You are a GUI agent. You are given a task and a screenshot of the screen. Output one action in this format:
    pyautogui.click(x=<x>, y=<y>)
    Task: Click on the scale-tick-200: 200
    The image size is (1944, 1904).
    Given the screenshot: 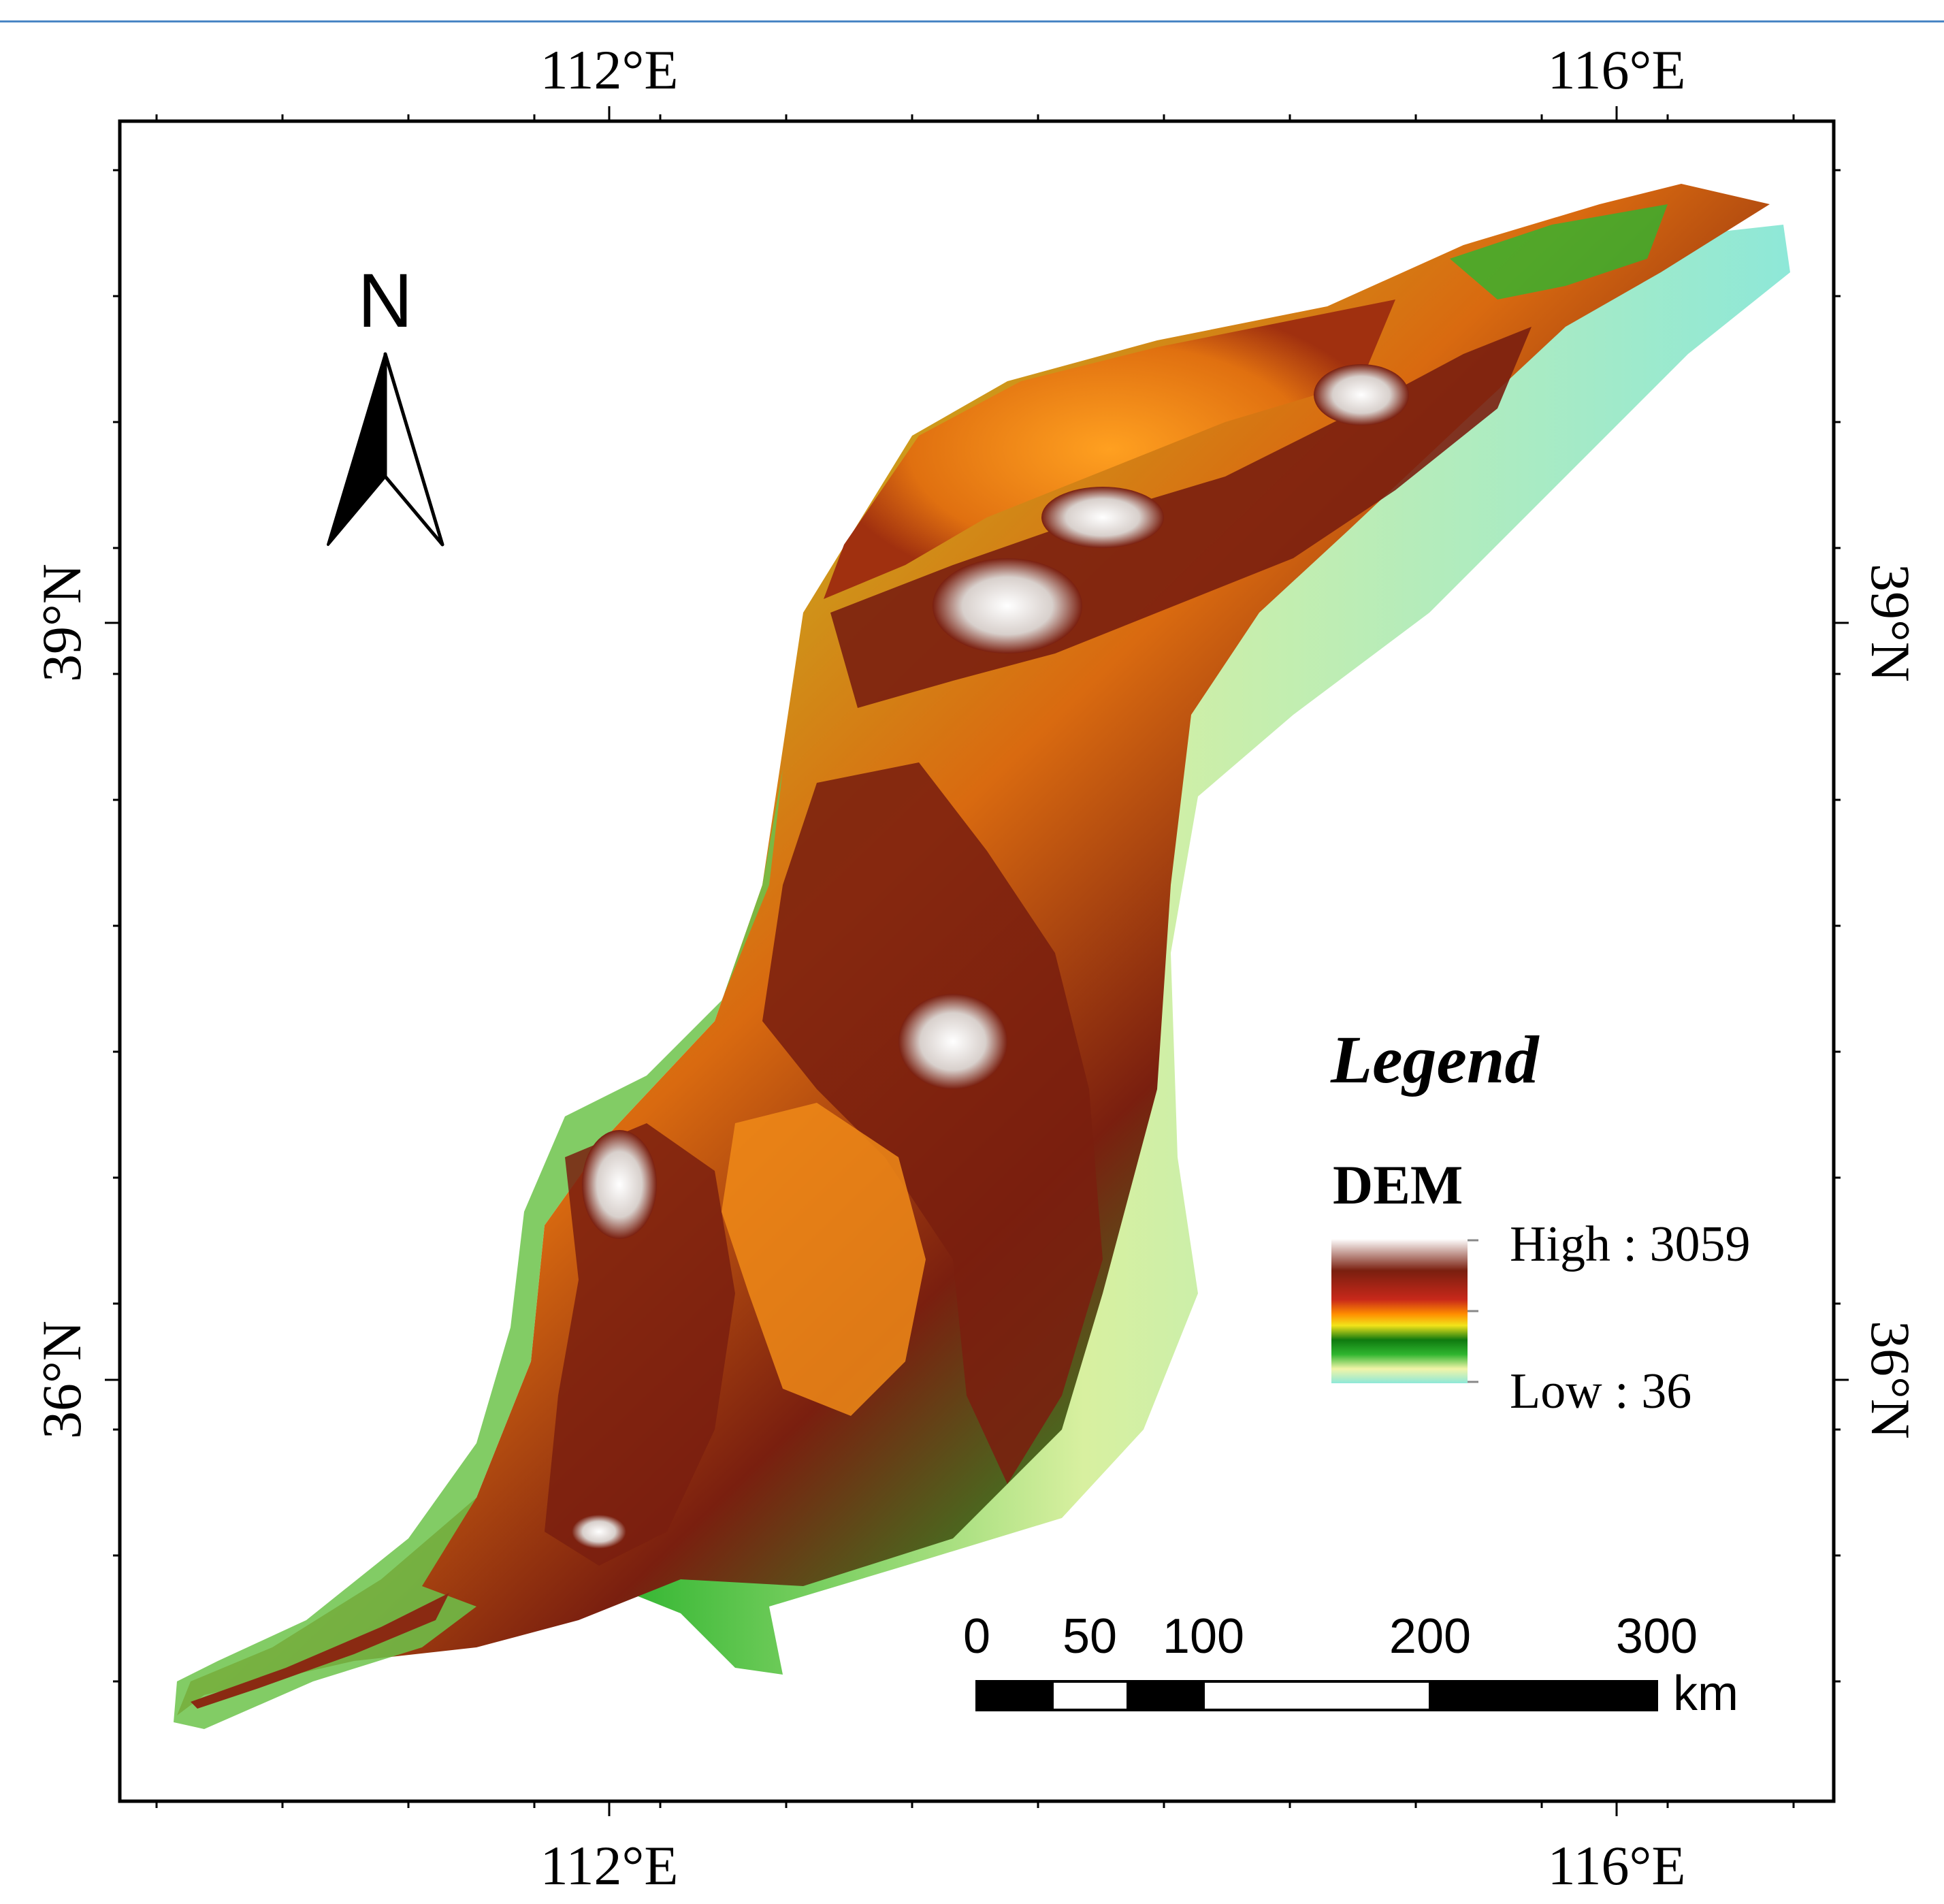 What is the action you would take?
    pyautogui.click(x=1430, y=1637)
    